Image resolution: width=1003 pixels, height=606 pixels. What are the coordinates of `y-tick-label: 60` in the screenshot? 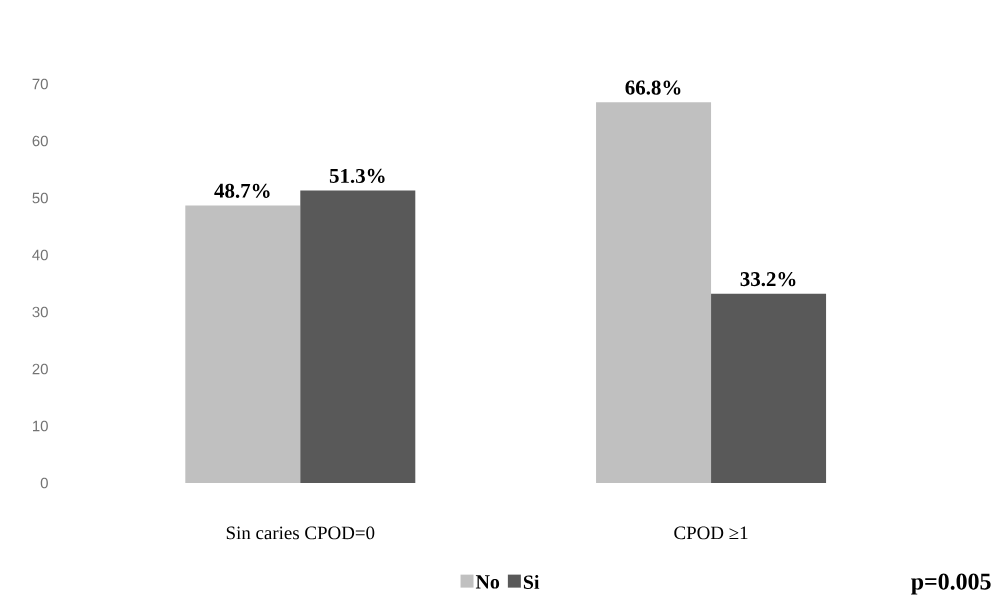 It's located at (40, 141).